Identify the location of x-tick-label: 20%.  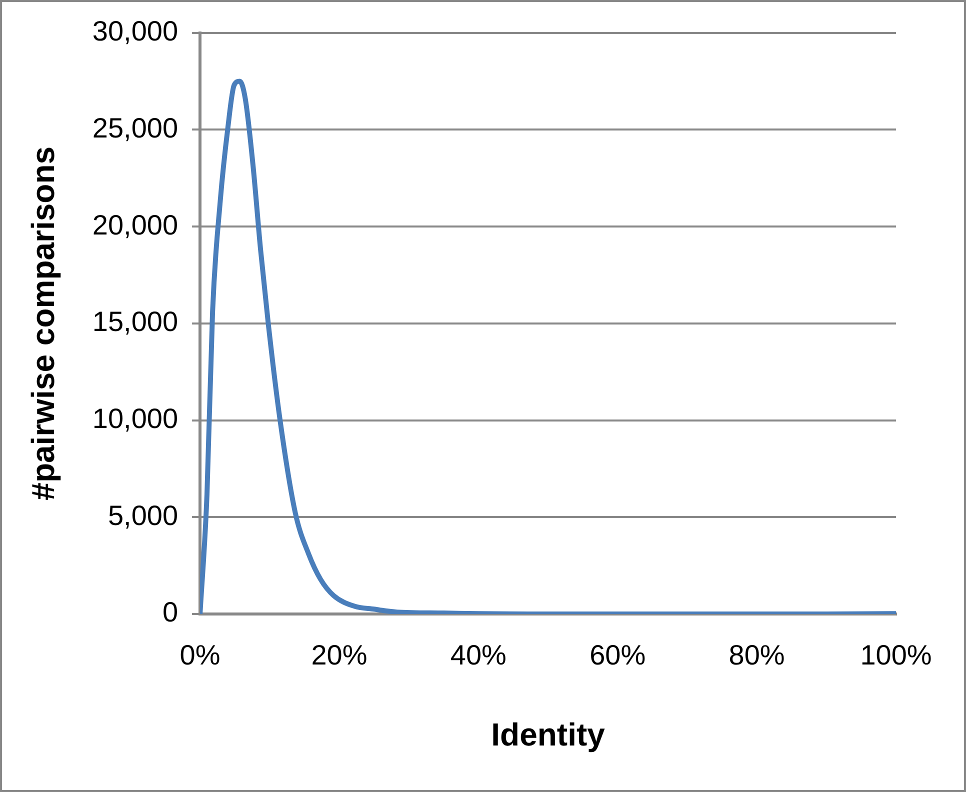
(339, 655).